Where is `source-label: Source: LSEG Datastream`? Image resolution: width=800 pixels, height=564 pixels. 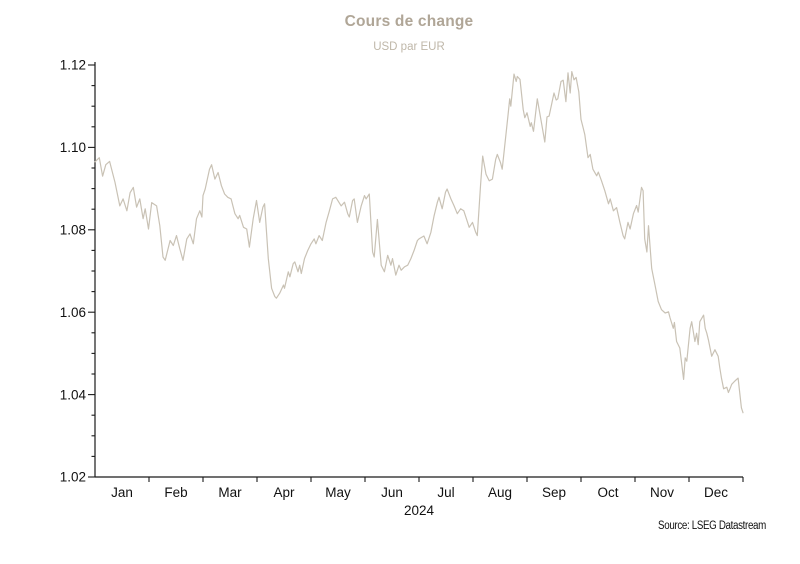 source-label: Source: LSEG Datastream is located at coordinates (712, 526).